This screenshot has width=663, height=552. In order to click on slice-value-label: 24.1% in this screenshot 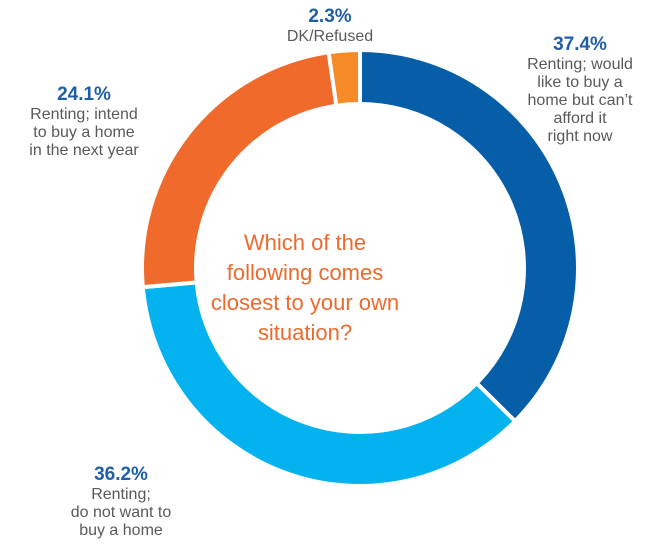, I will do `click(84, 94)`.